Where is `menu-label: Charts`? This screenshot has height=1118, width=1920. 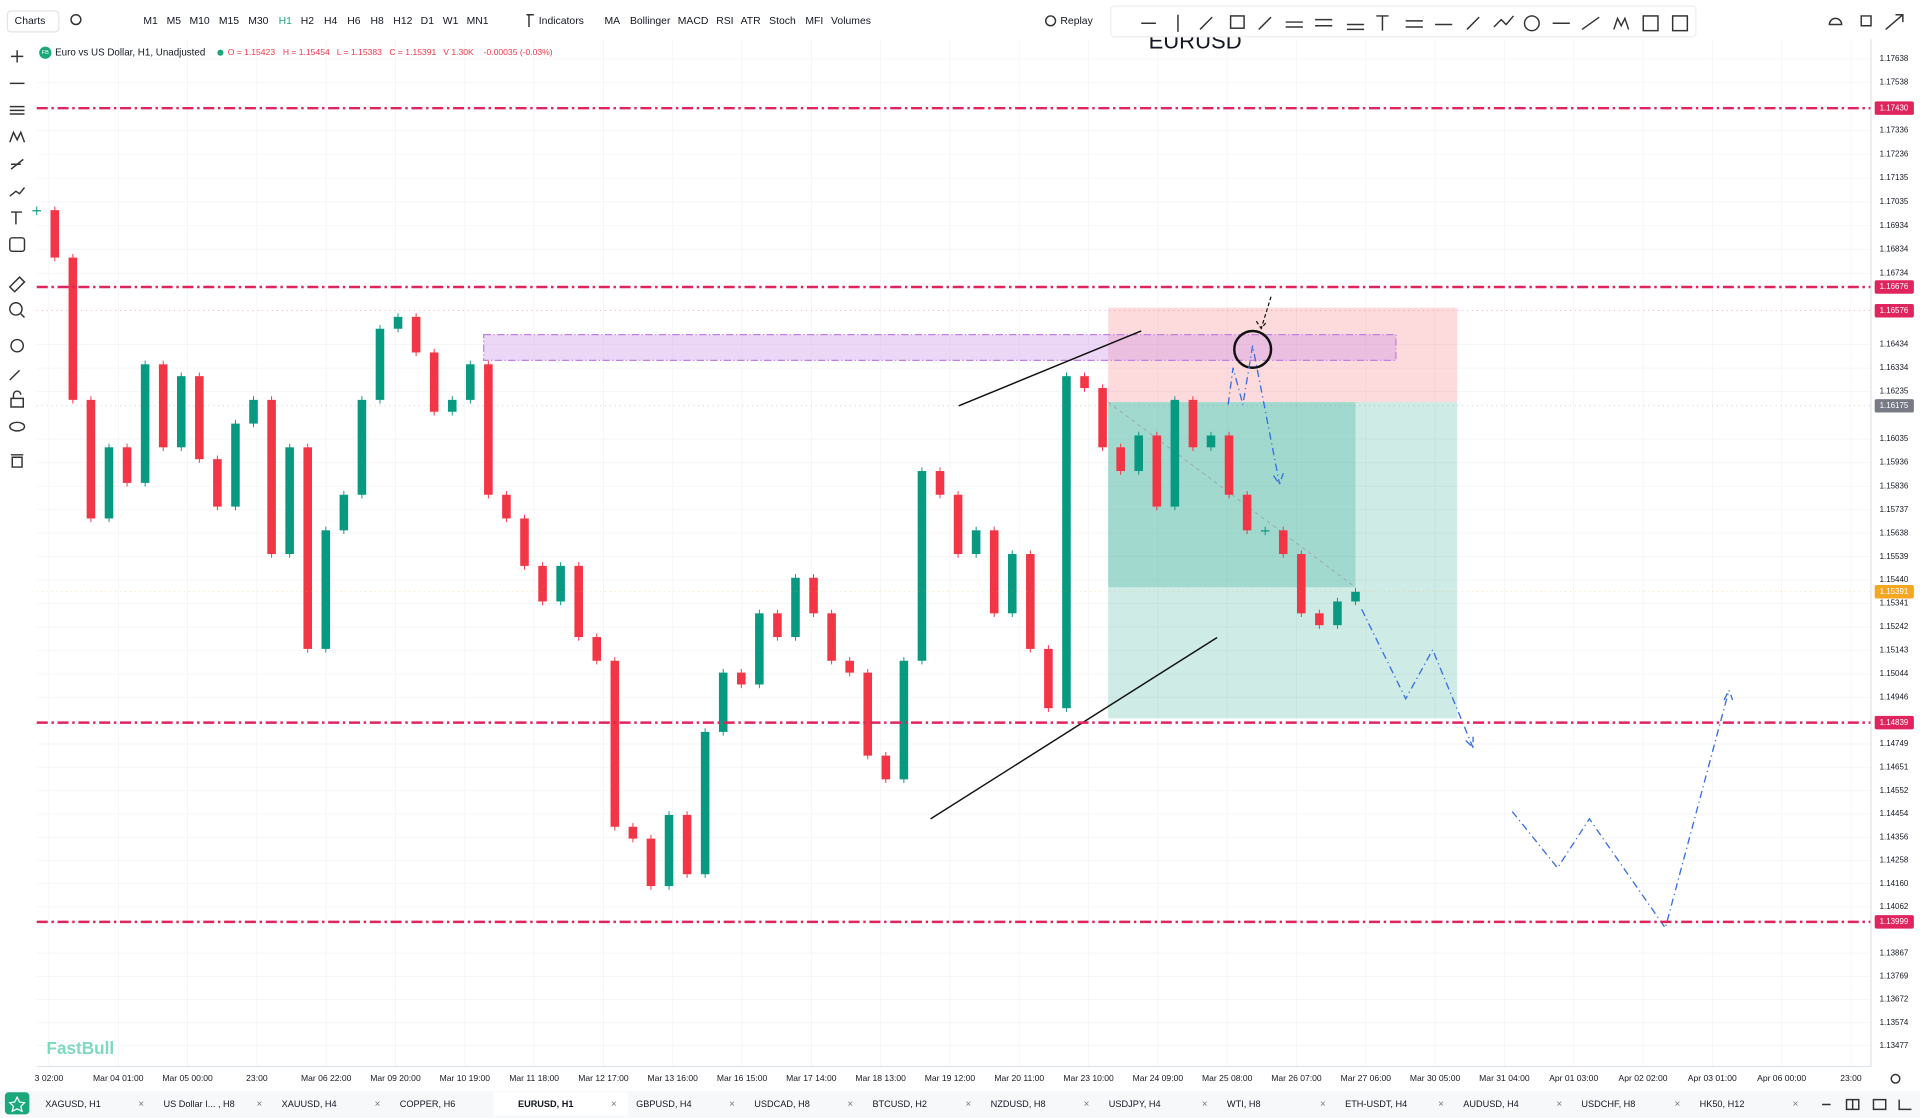 menu-label: Charts is located at coordinates (30, 21).